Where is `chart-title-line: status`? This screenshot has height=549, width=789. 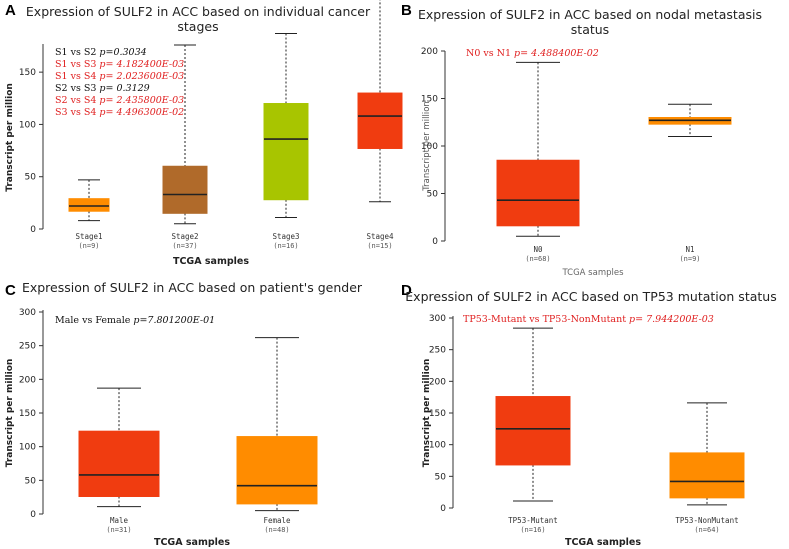
chart-title-line: status is located at coordinates (590, 29).